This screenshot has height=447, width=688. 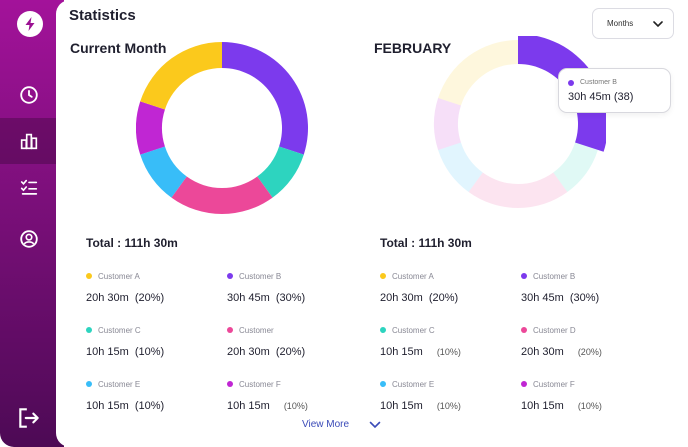 I want to click on legend-name-row: Customer C, so click(x=445, y=330).